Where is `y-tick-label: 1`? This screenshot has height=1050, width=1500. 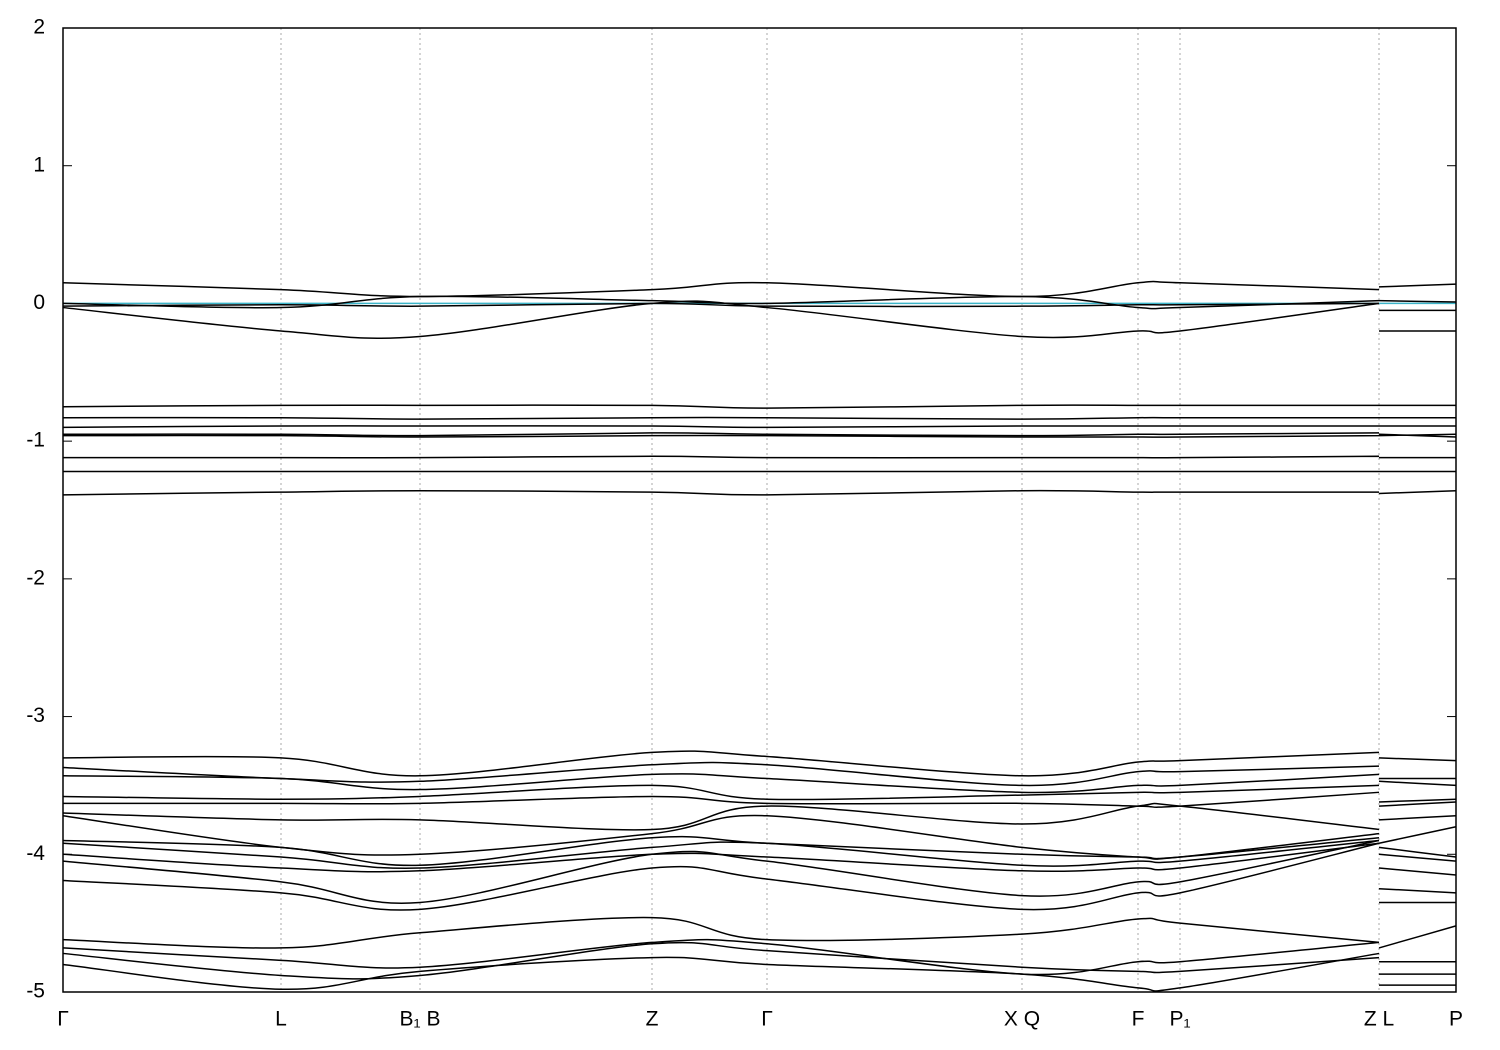 y-tick-label: 1 is located at coordinates (39, 164).